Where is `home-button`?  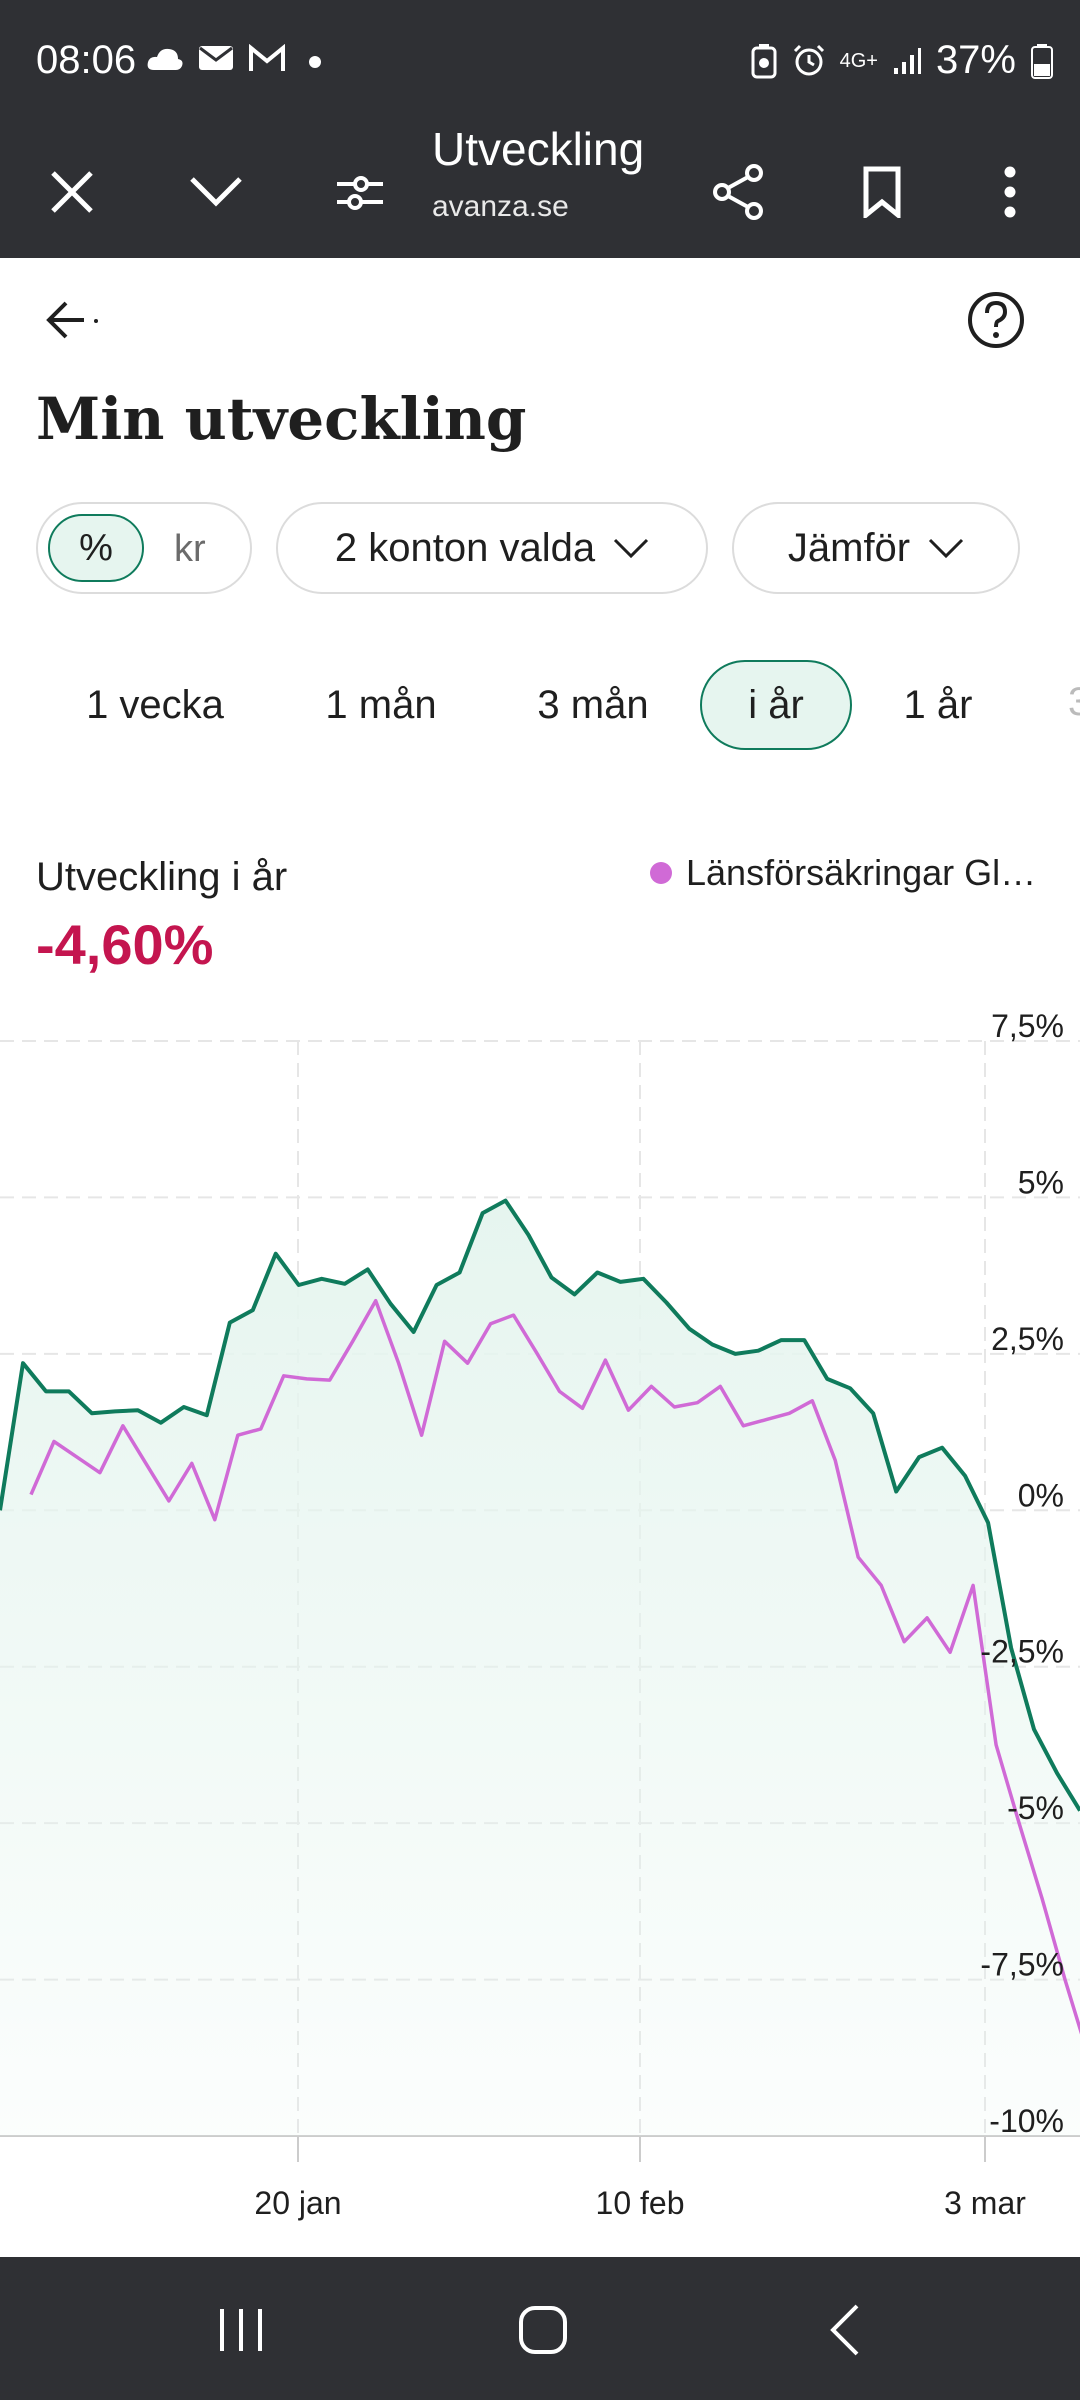
home-button is located at coordinates (543, 2330).